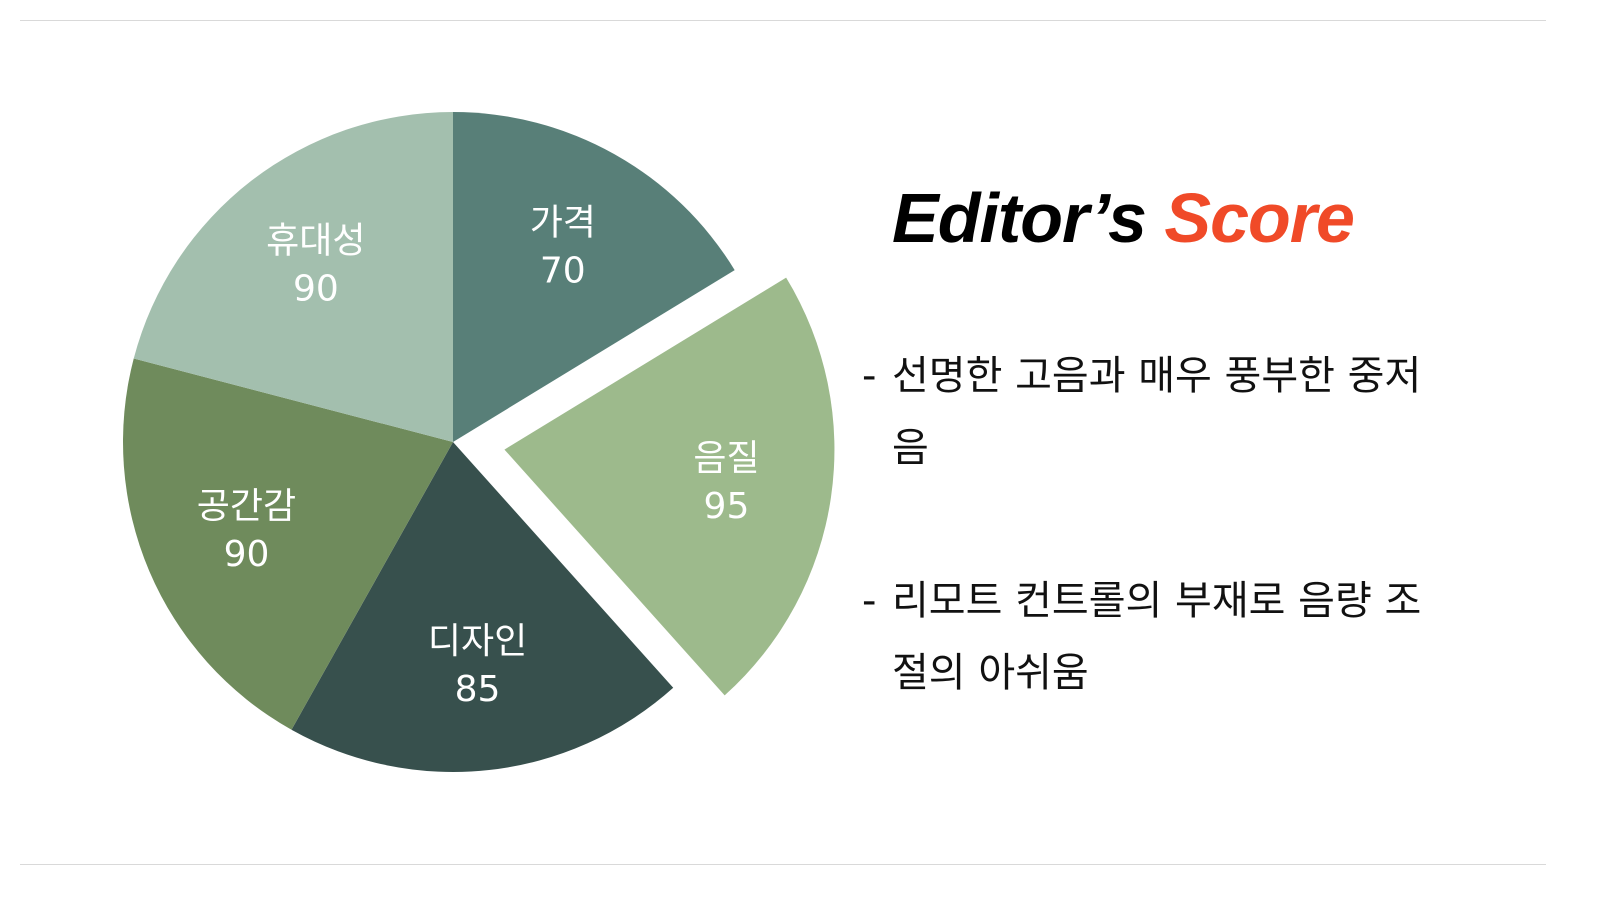 The image size is (1600, 899). I want to click on note-text: 리모트 컨트롤의 부재로 음량 조절의 아쉬움, so click(1157, 637).